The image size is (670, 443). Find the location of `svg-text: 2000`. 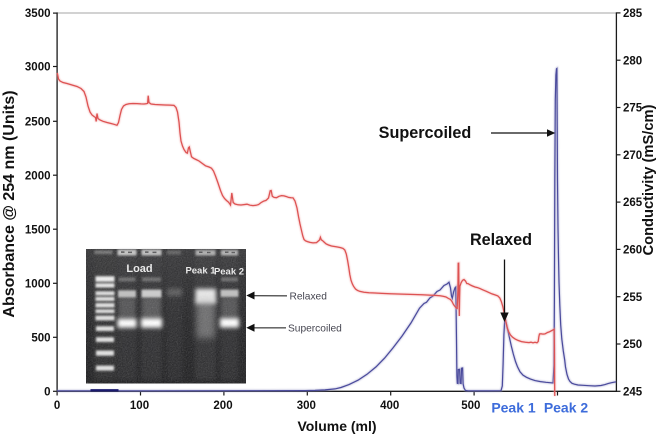

svg-text: 2000 is located at coordinates (38, 176).